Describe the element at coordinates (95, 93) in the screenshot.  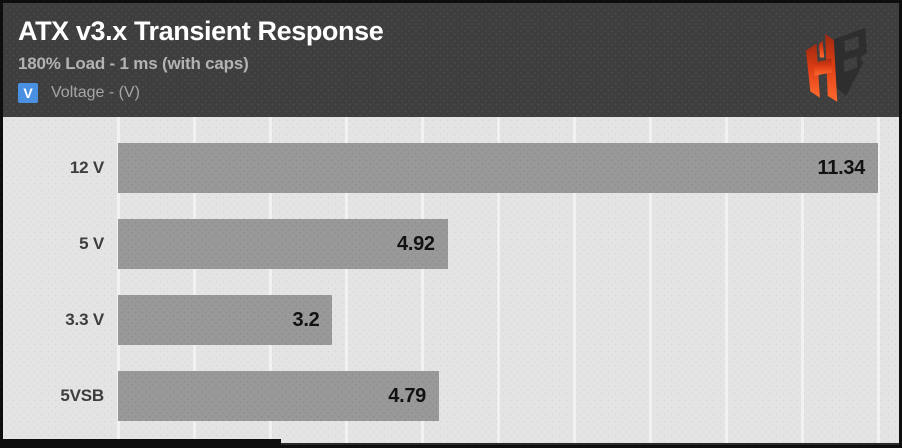
I see `legend-label: Voltage - (V)` at that location.